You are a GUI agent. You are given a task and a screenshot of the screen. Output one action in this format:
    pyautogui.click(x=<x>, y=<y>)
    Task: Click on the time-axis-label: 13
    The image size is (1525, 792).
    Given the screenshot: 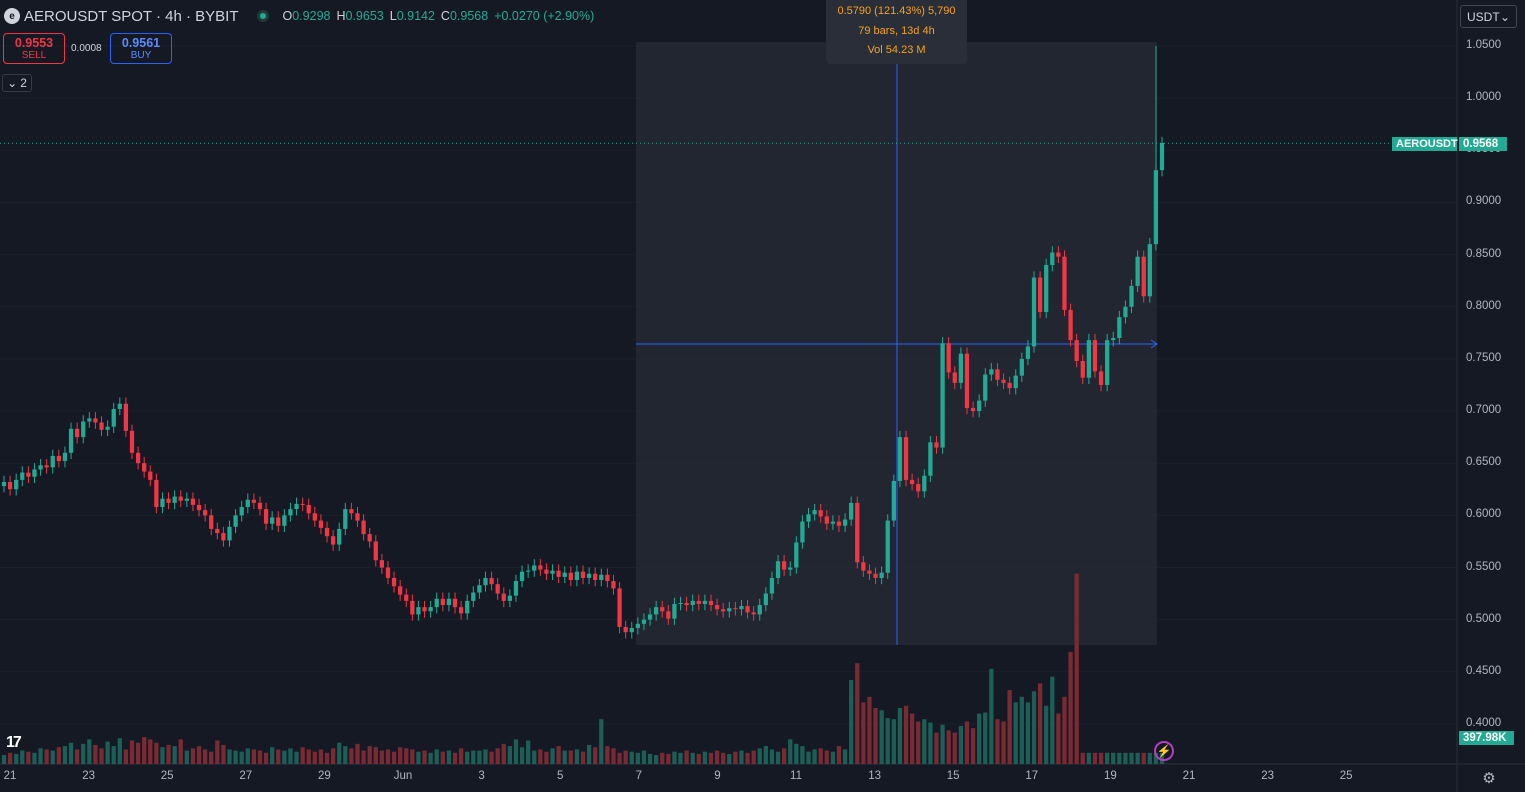 What is the action you would take?
    pyautogui.click(x=874, y=776)
    